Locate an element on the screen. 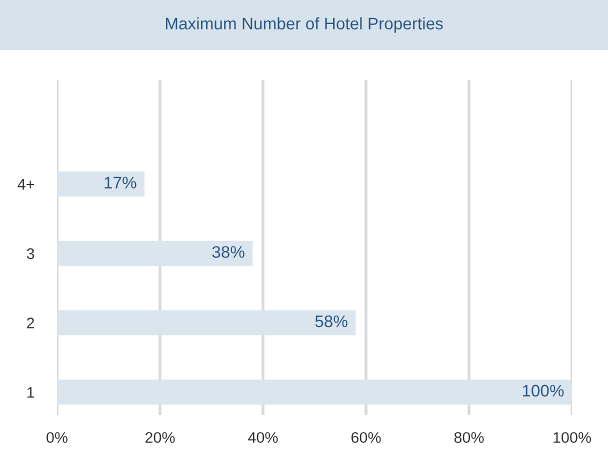  data-label: 38% is located at coordinates (228, 252).